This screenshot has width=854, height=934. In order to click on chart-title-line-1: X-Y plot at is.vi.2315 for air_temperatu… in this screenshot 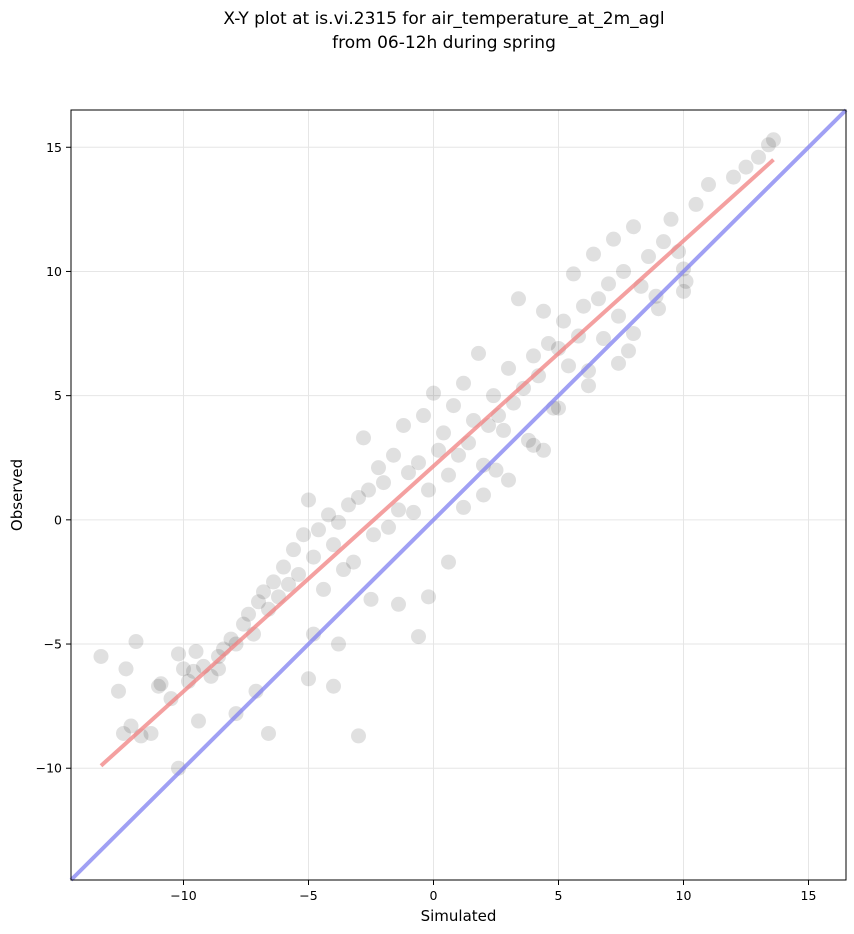, I will do `click(443, 19)`.